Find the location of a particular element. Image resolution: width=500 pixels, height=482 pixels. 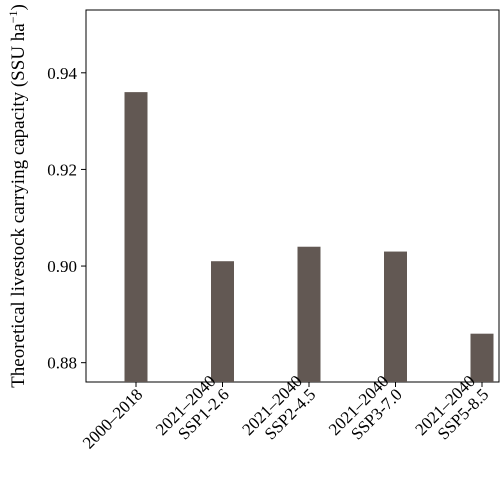

x-tick-label-0: 2000–2018 is located at coordinates (113, 419).